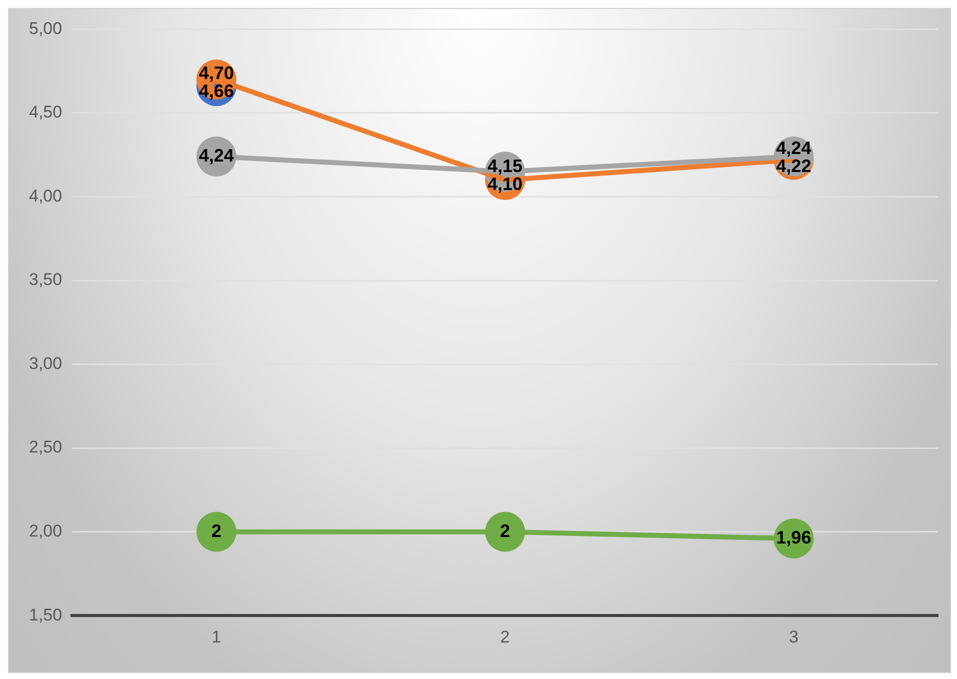  Describe the element at coordinates (793, 636) in the screenshot. I see `x-tick-label: 3` at that location.